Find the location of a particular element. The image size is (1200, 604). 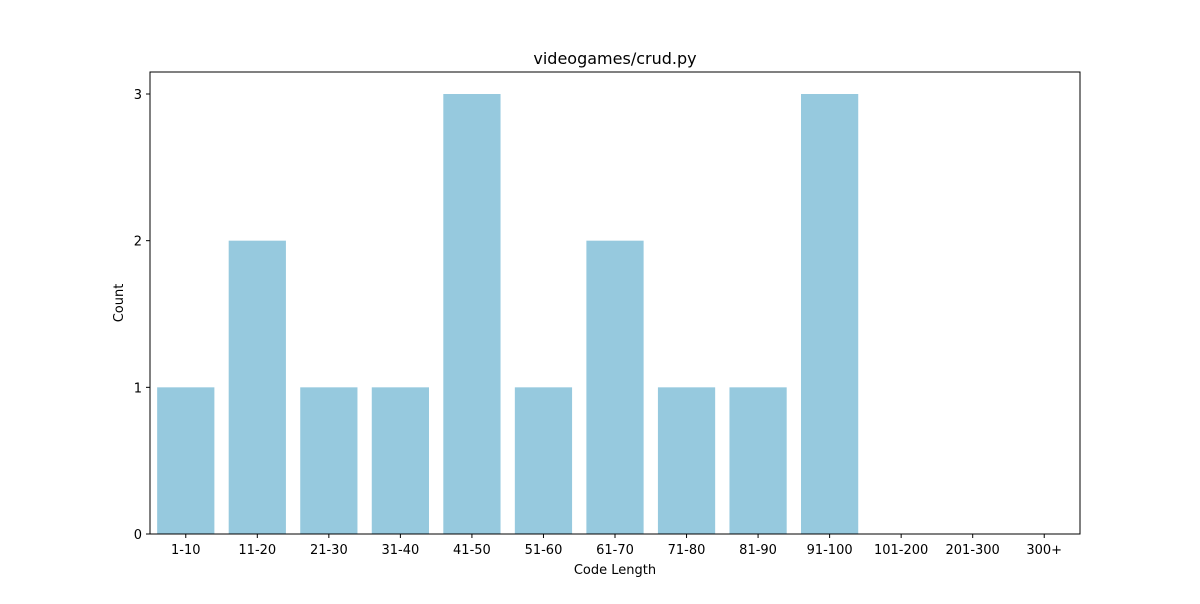

y-axis-label: Count is located at coordinates (119, 303).